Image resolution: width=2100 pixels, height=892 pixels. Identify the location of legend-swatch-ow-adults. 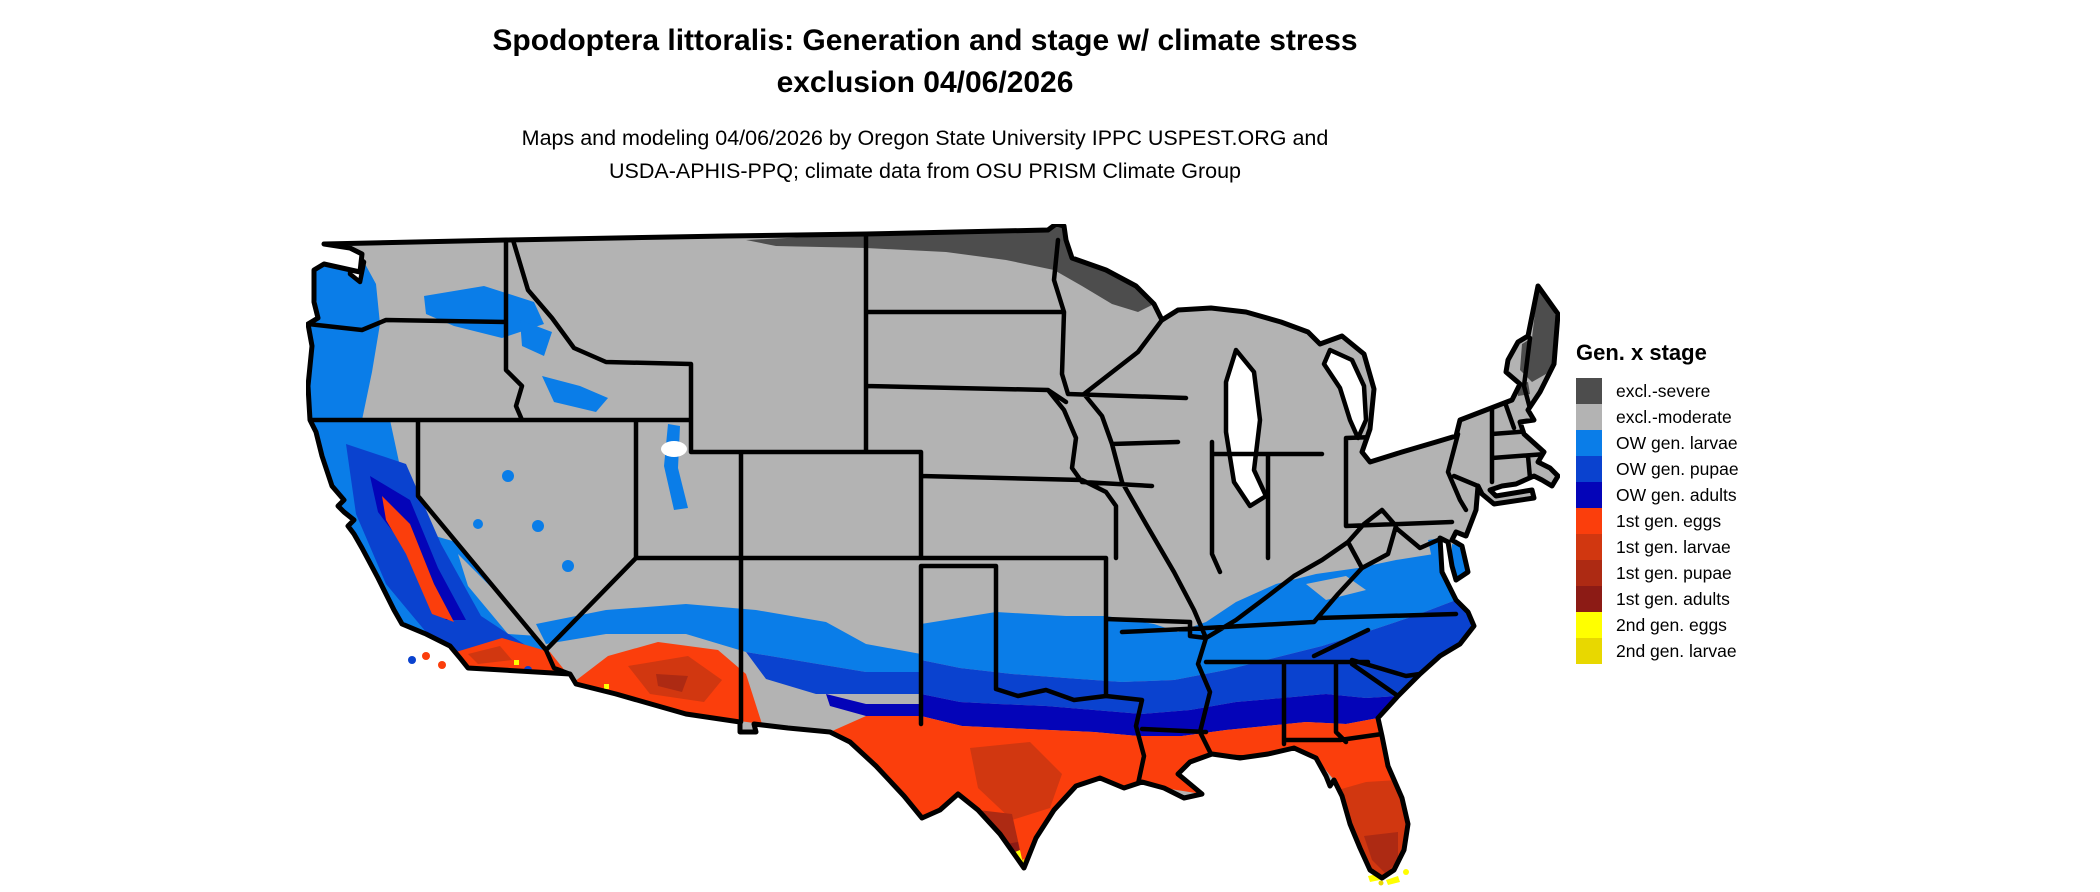
(1589, 495).